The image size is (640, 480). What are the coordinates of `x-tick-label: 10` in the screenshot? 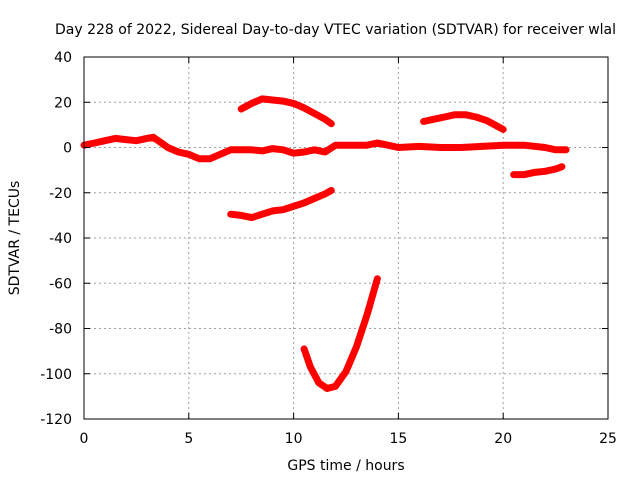 It's located at (294, 439).